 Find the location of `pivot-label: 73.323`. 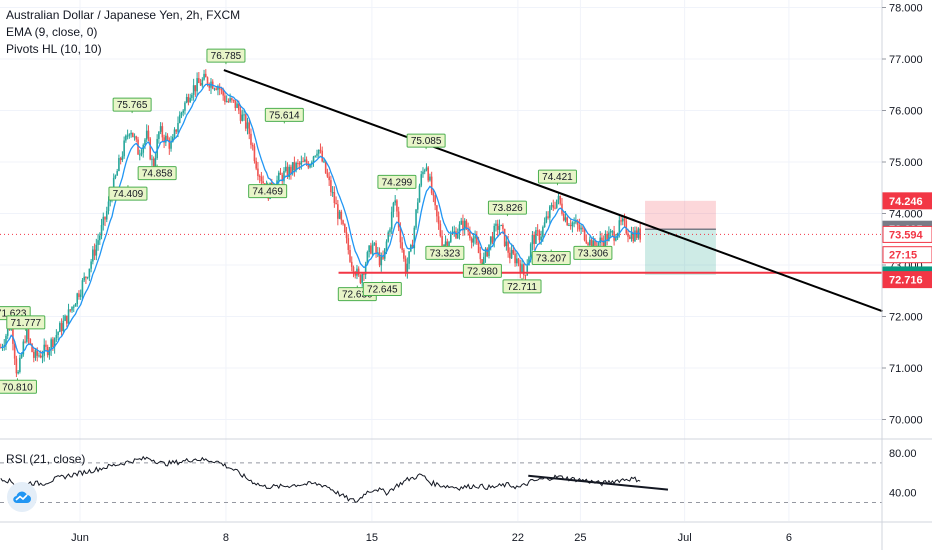

pivot-label: 73.323 is located at coordinates (445, 253).